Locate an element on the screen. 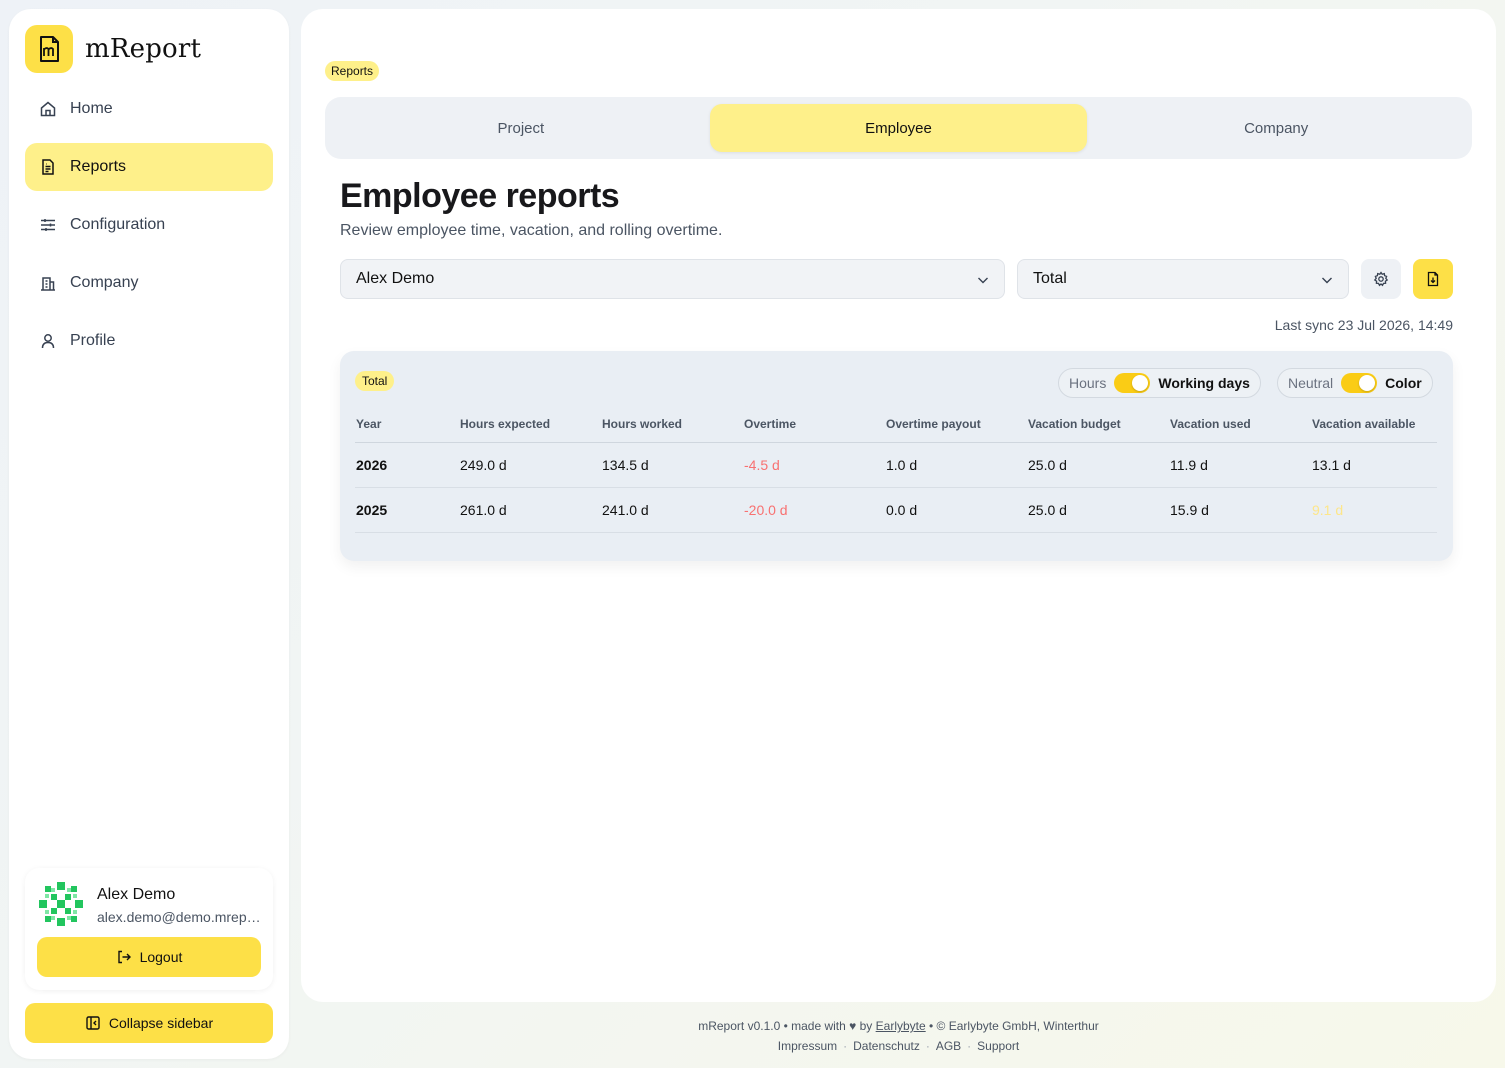  sidebar-item-company: Company is located at coordinates (149, 283).